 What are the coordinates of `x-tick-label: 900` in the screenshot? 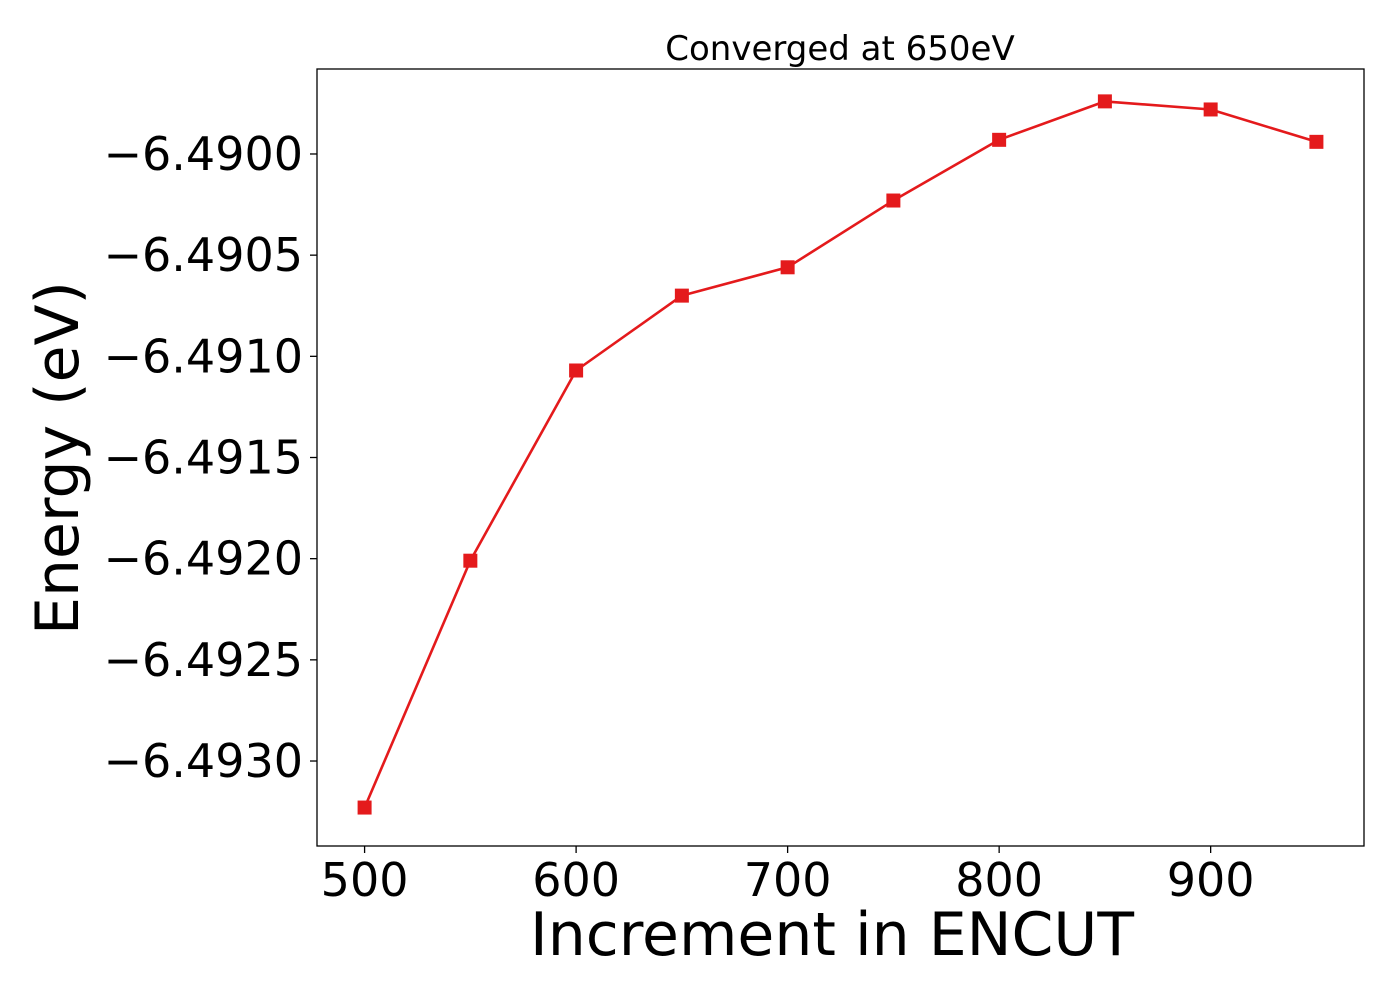 It's located at (1211, 880).